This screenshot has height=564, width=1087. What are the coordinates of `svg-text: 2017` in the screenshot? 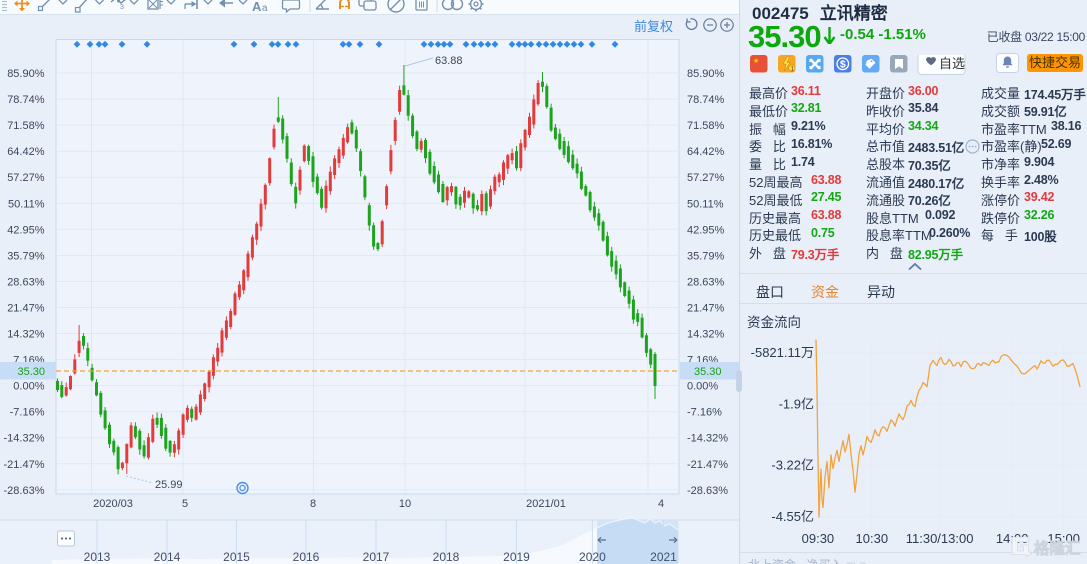 It's located at (376, 557).